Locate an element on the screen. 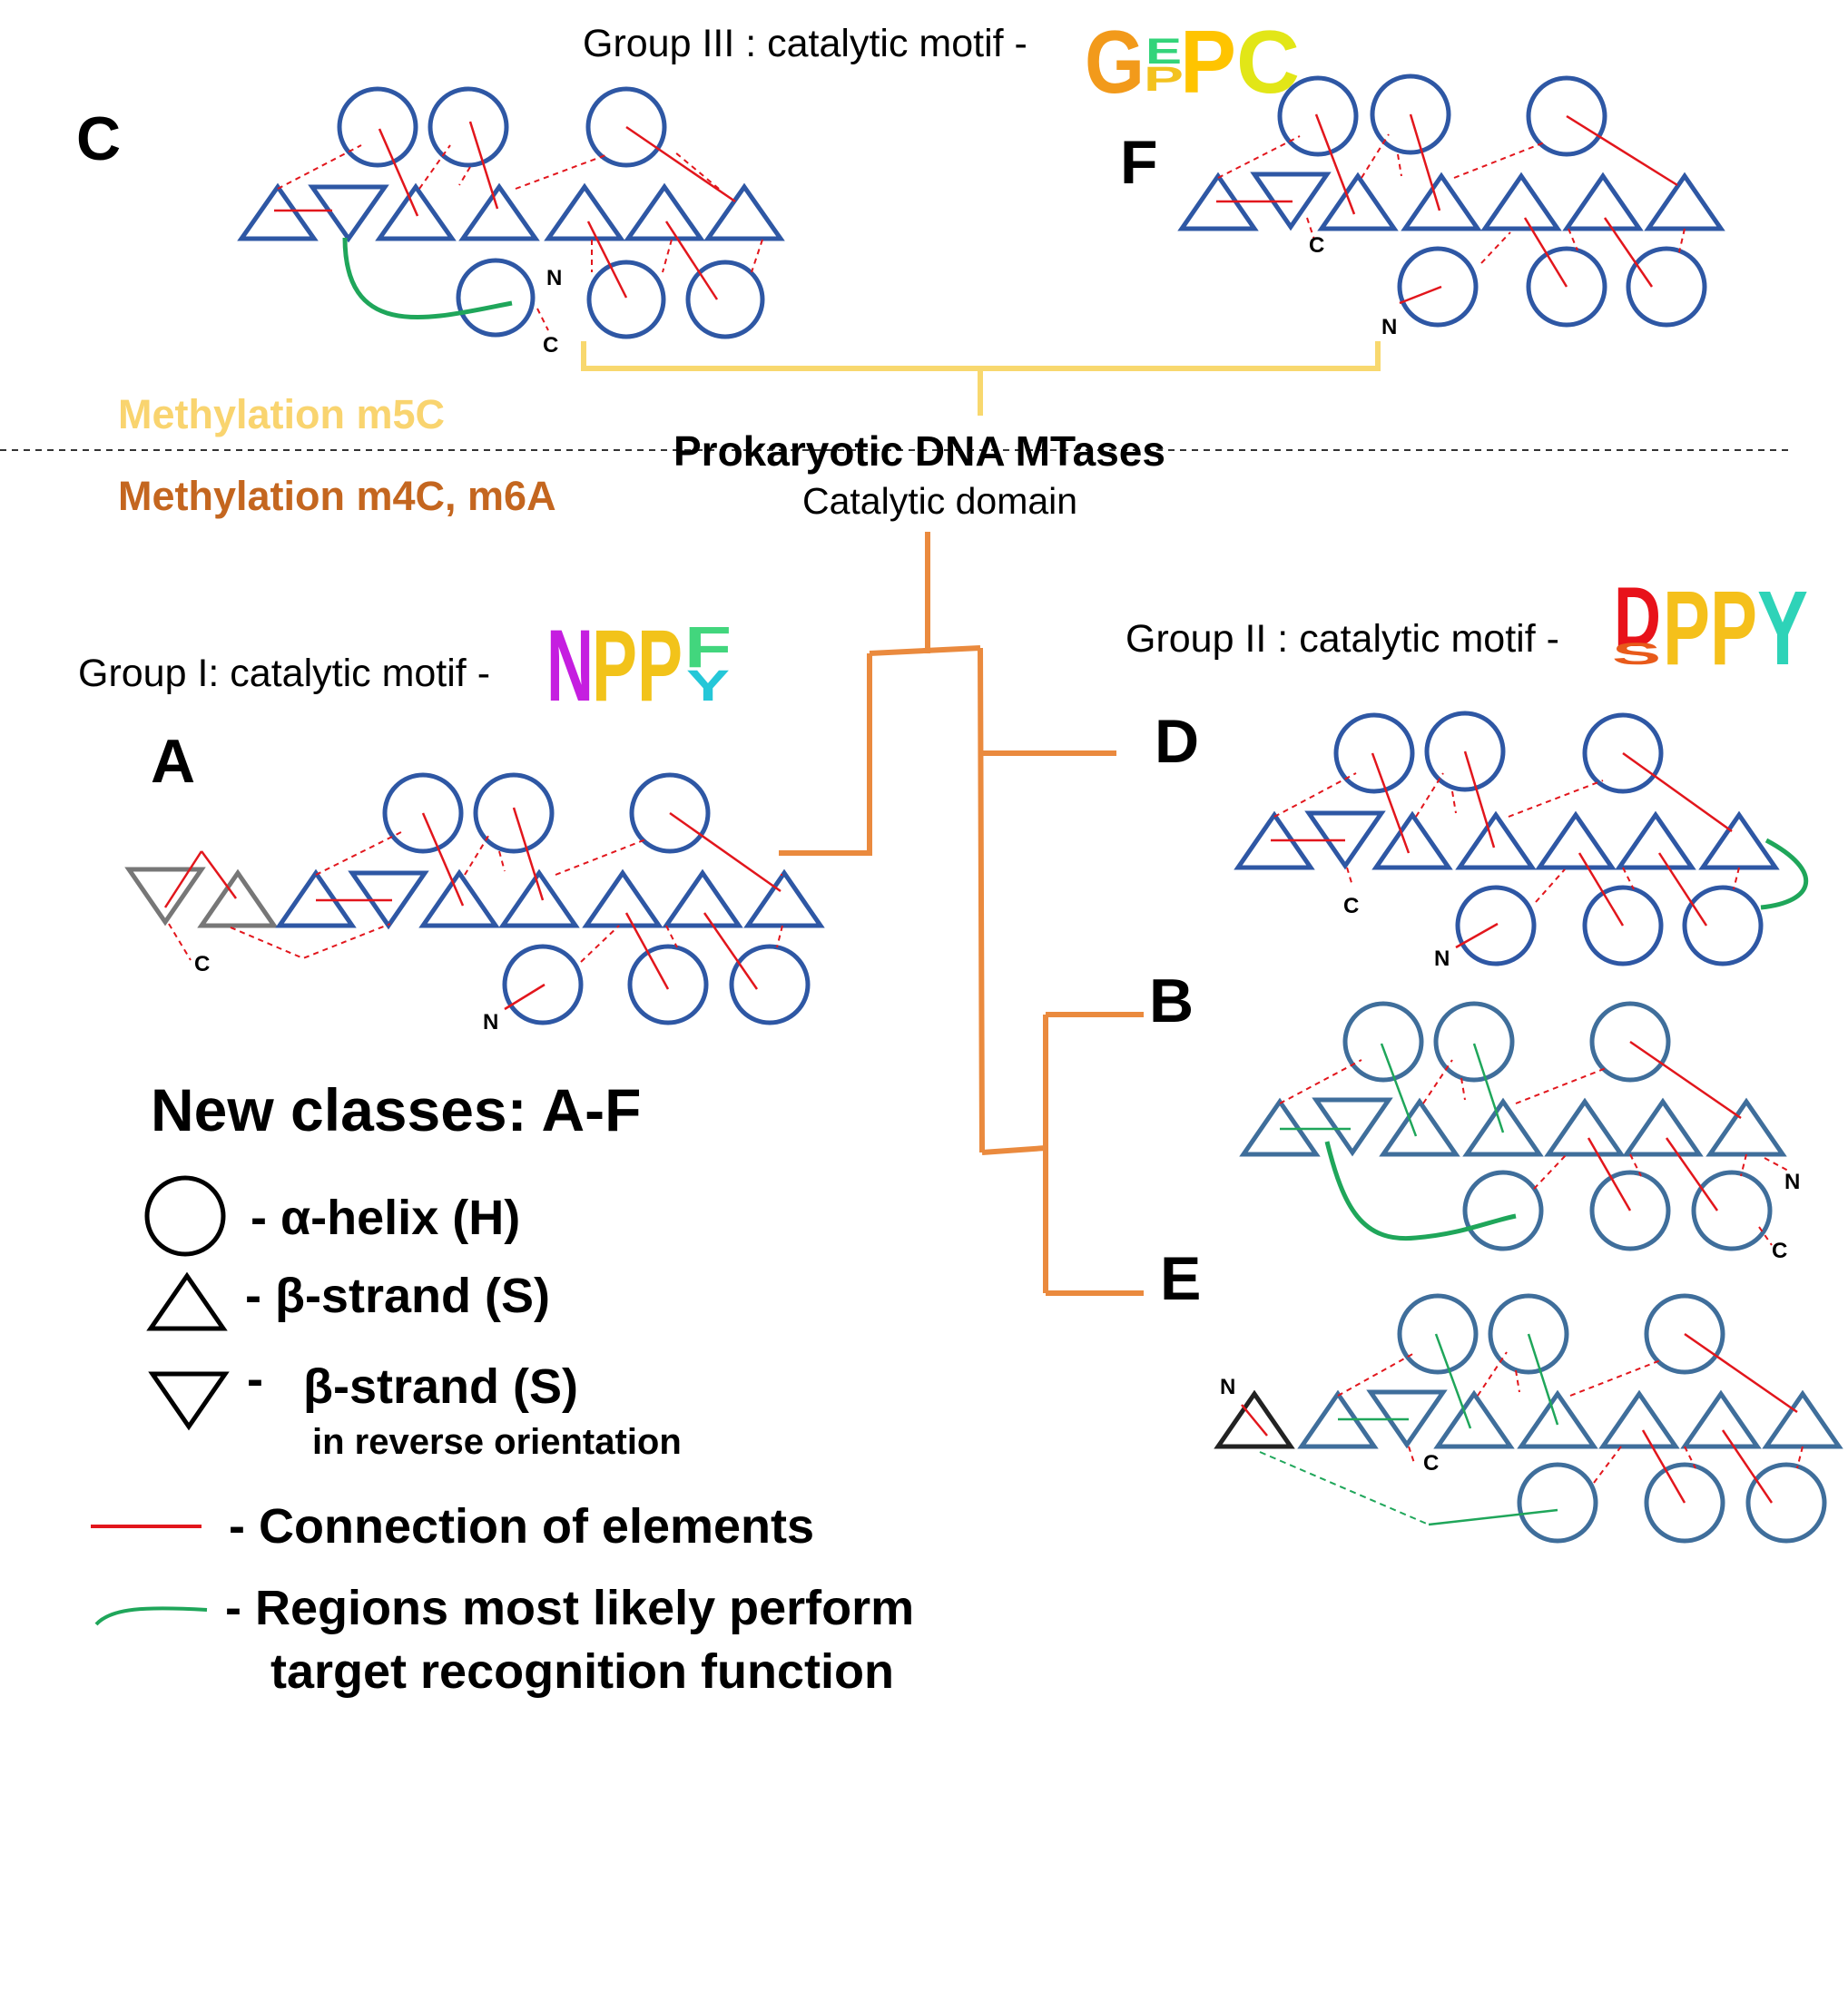  legend-strand-icon is located at coordinates (187, 1301).